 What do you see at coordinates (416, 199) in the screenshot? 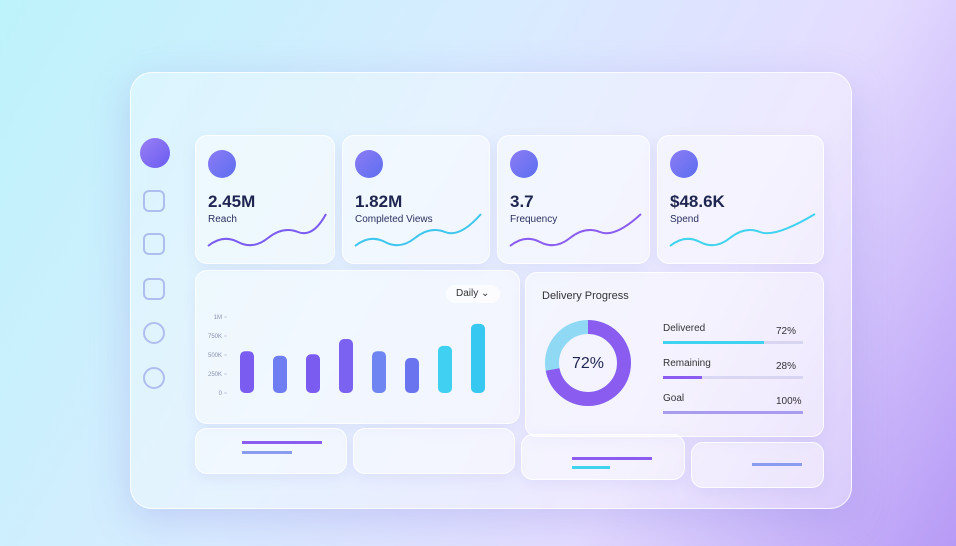
I see `kpi-card: 1.82M Completed Views` at bounding box center [416, 199].